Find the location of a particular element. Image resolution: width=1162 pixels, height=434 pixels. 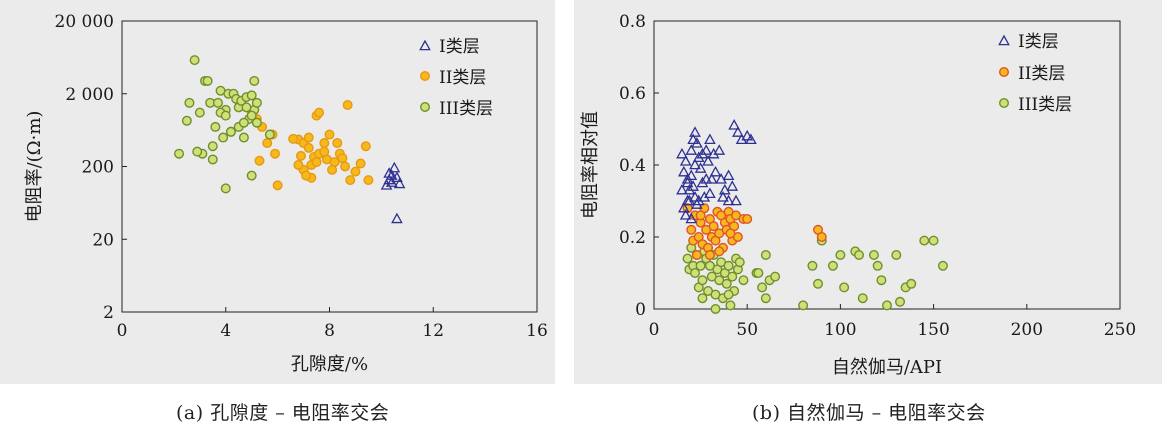

y-tick-label: 2 is located at coordinates (108, 313).